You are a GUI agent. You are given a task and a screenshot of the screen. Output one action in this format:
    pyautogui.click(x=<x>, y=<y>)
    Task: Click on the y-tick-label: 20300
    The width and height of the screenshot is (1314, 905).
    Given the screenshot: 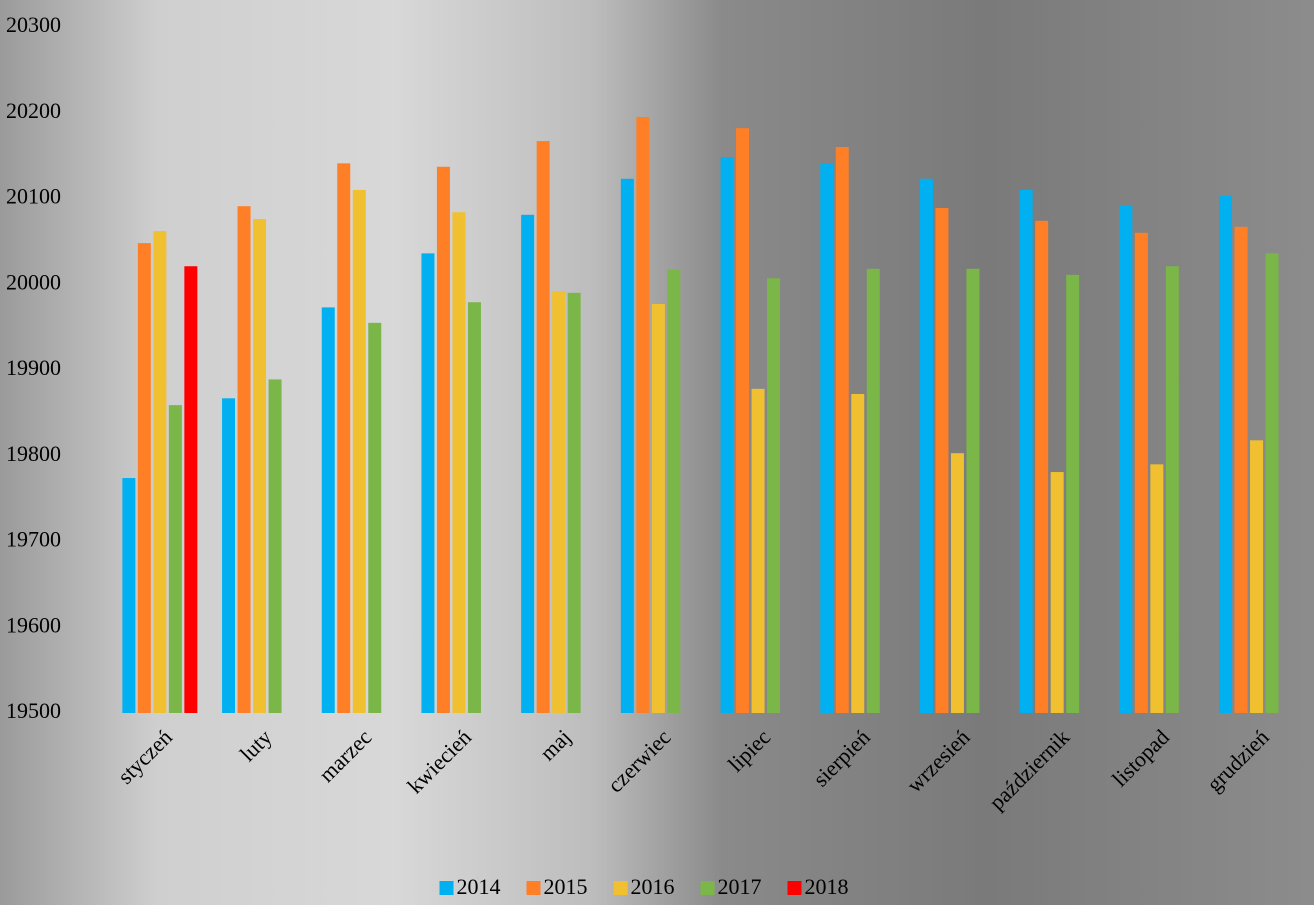 What is the action you would take?
    pyautogui.click(x=33, y=24)
    